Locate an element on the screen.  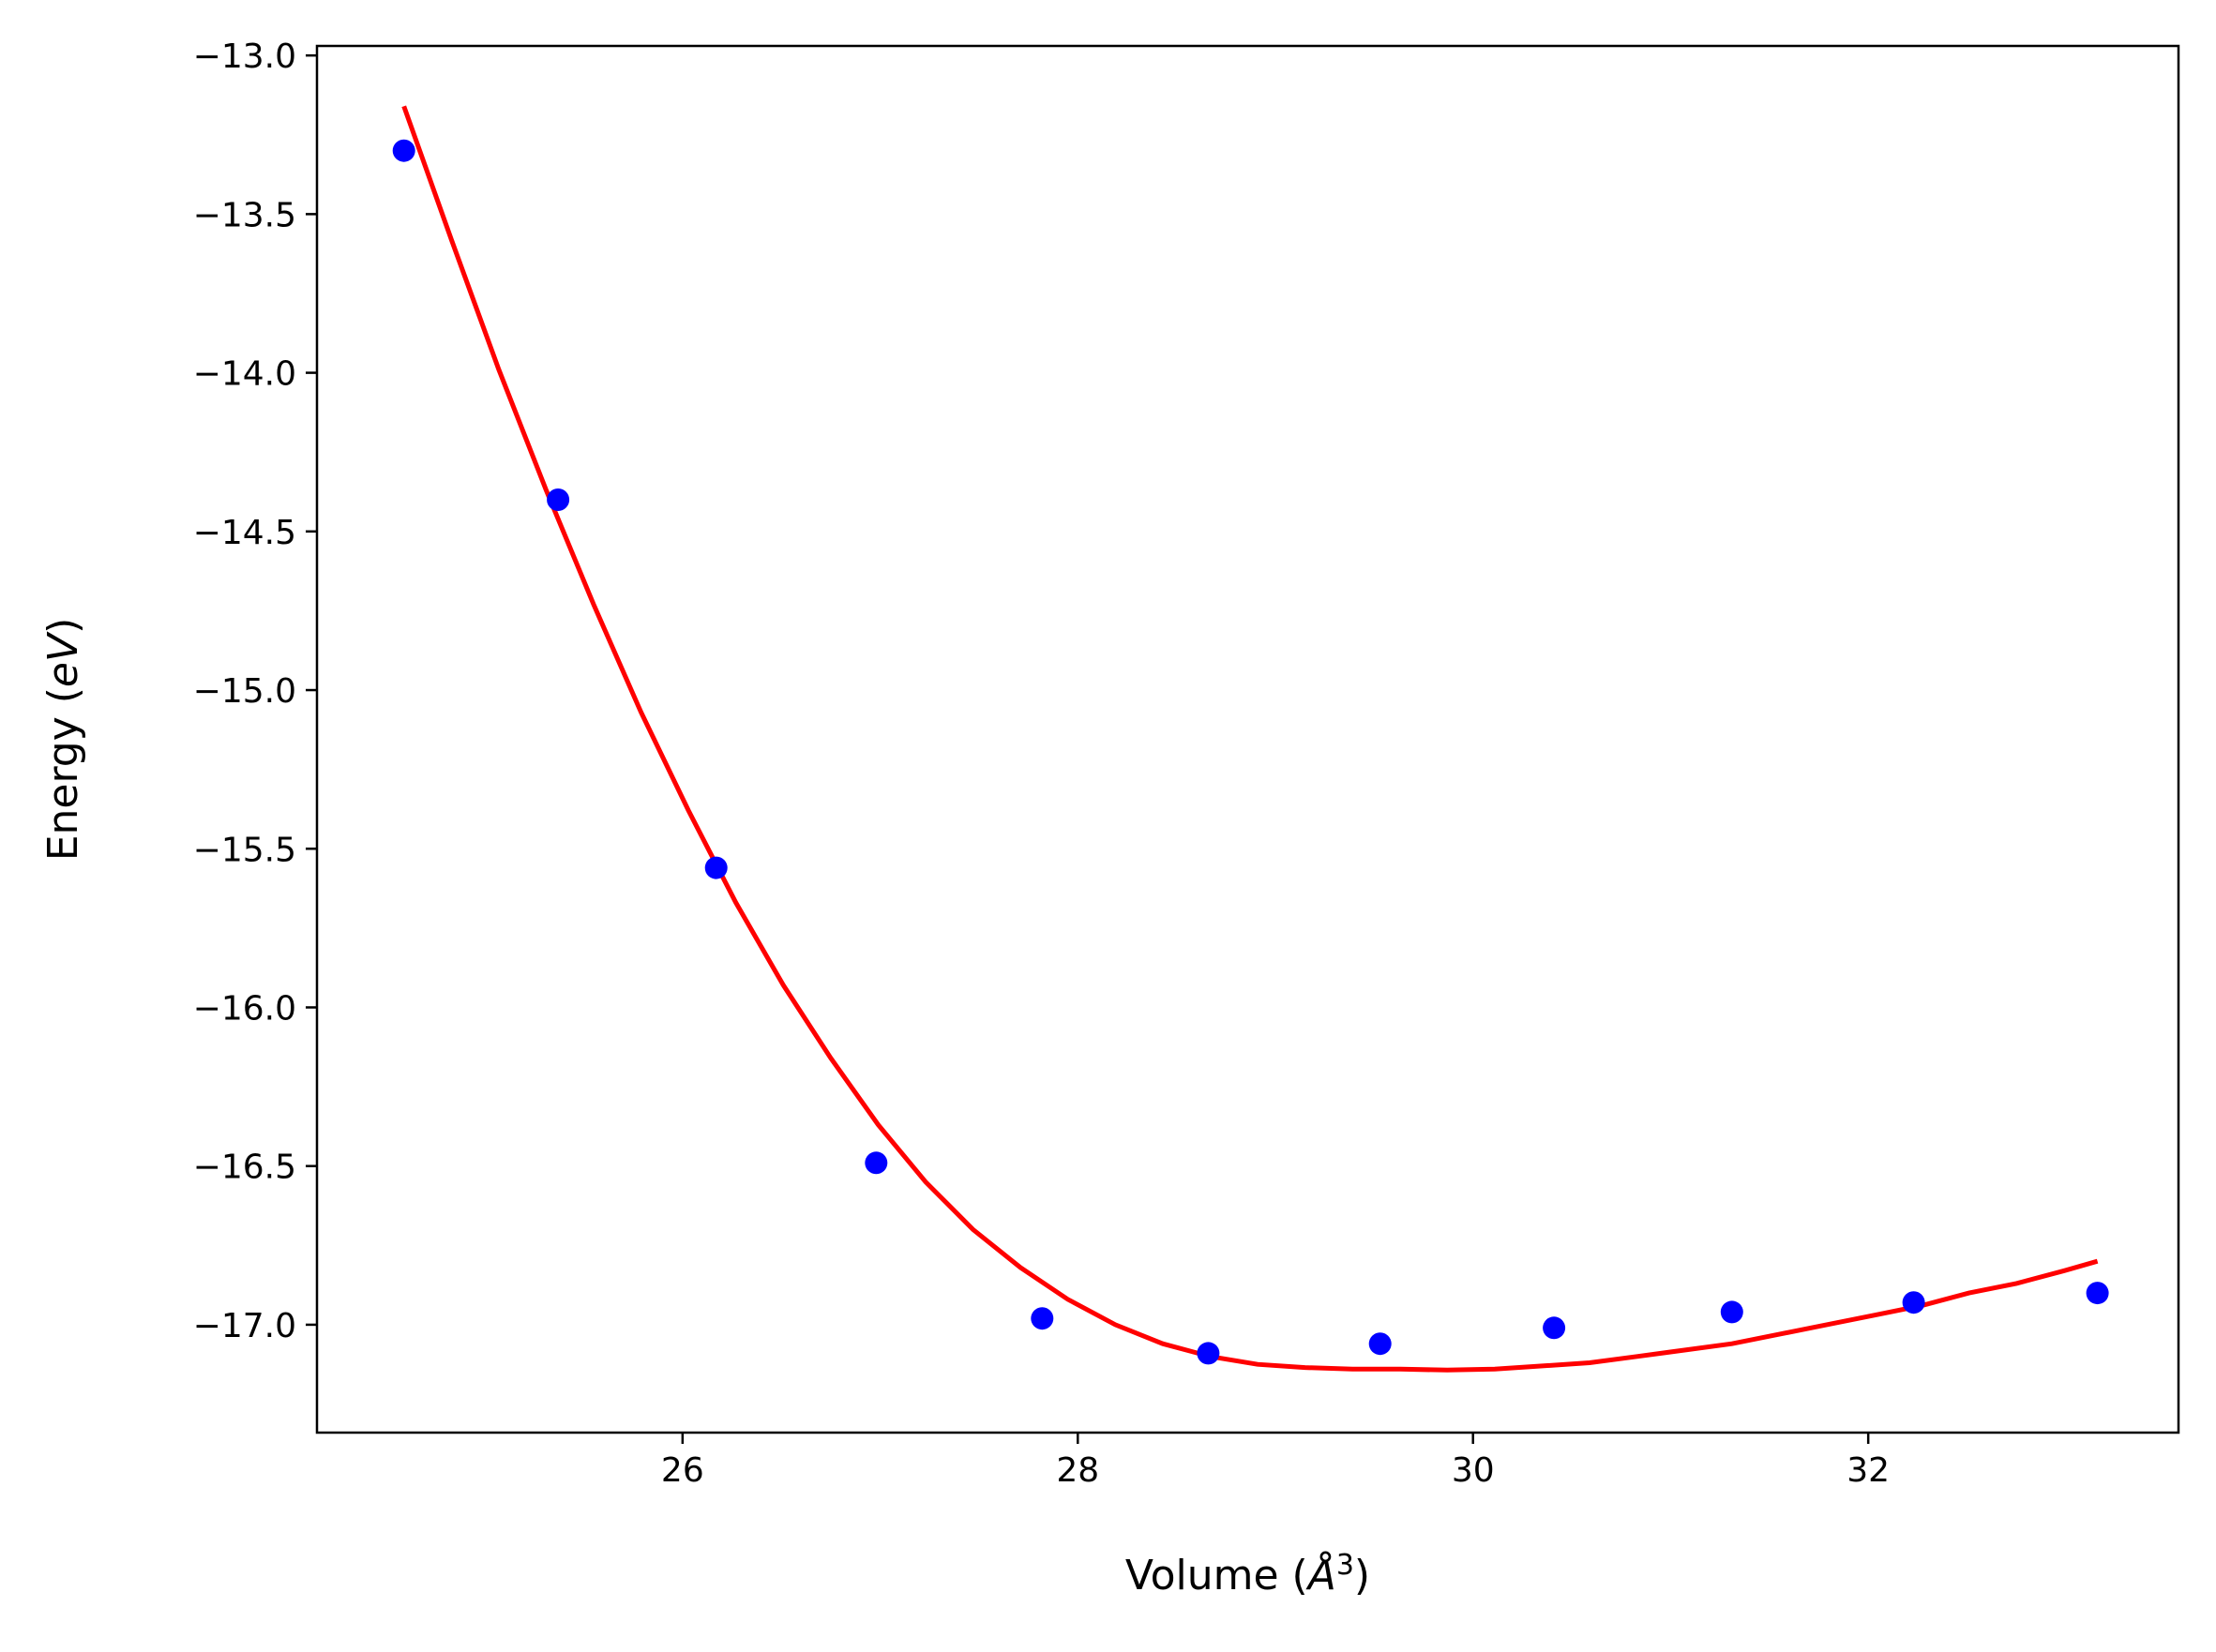
x-axis: 26 28 30 32 is located at coordinates (1276, 1461).